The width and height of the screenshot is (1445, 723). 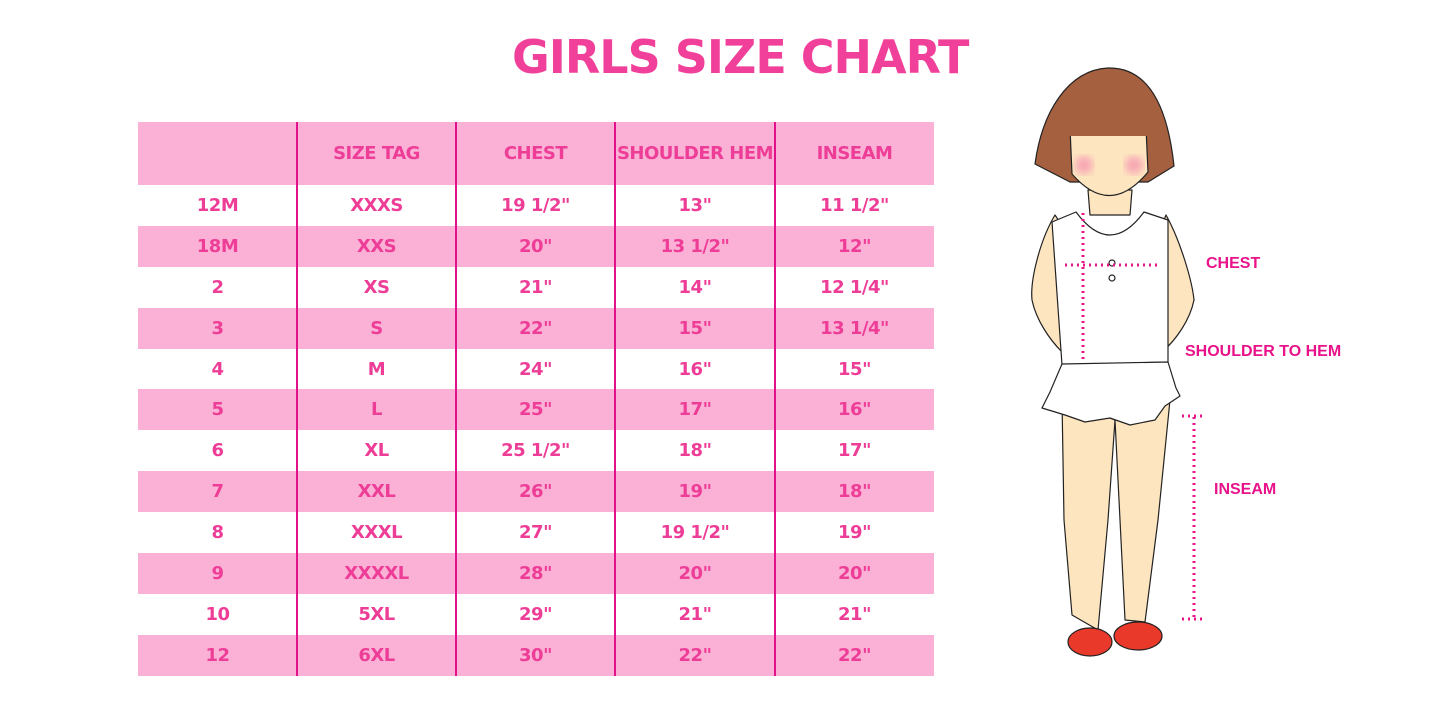 I want to click on table-cell: 14", so click(x=695, y=287).